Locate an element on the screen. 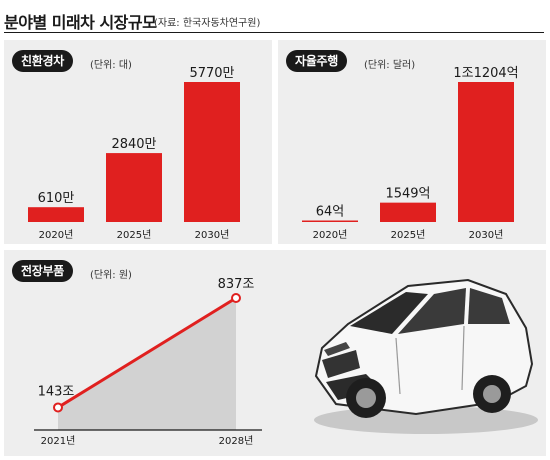  eco-car-chart: 610만 2020년 2840만 2025년 5770만 2030년 is located at coordinates (134, 153).